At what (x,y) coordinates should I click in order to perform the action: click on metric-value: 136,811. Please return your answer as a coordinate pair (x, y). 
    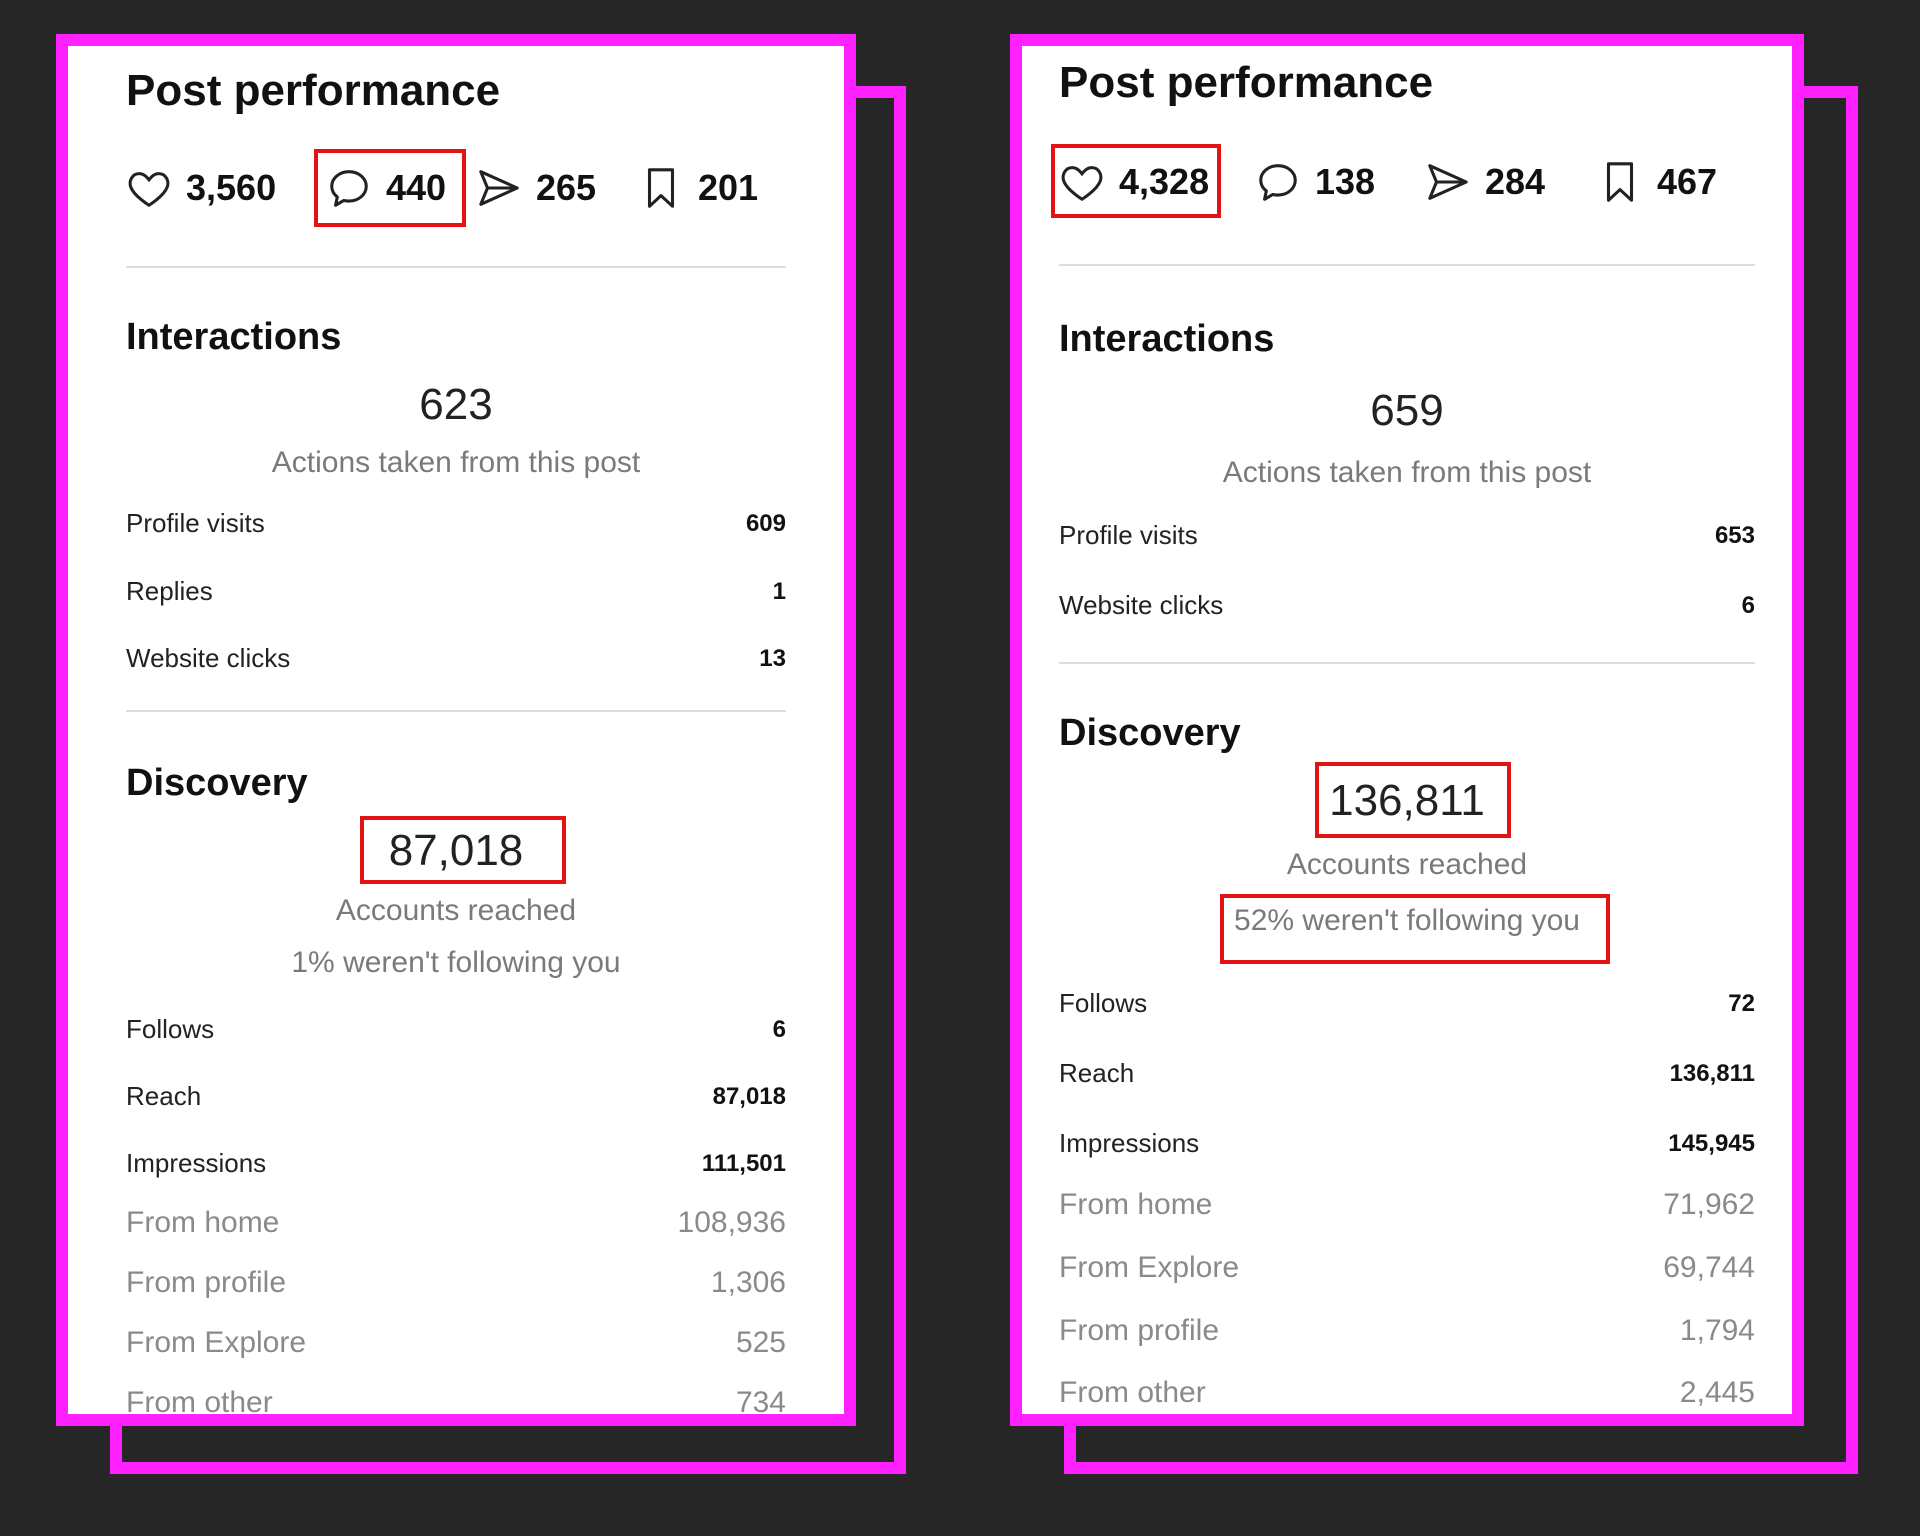
    Looking at the image, I should click on (1712, 1073).